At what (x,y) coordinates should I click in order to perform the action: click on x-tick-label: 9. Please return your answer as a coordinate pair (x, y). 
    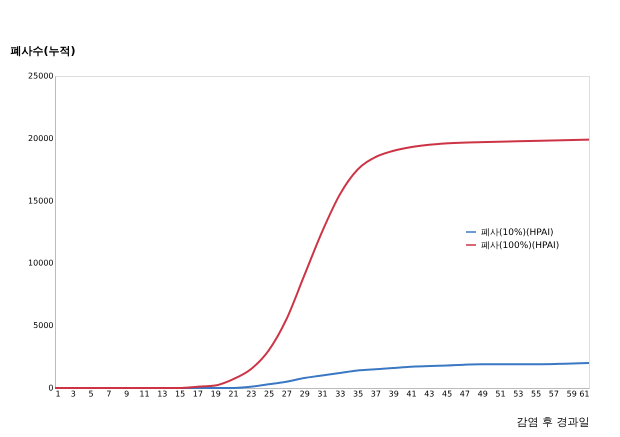
    Looking at the image, I should click on (127, 394).